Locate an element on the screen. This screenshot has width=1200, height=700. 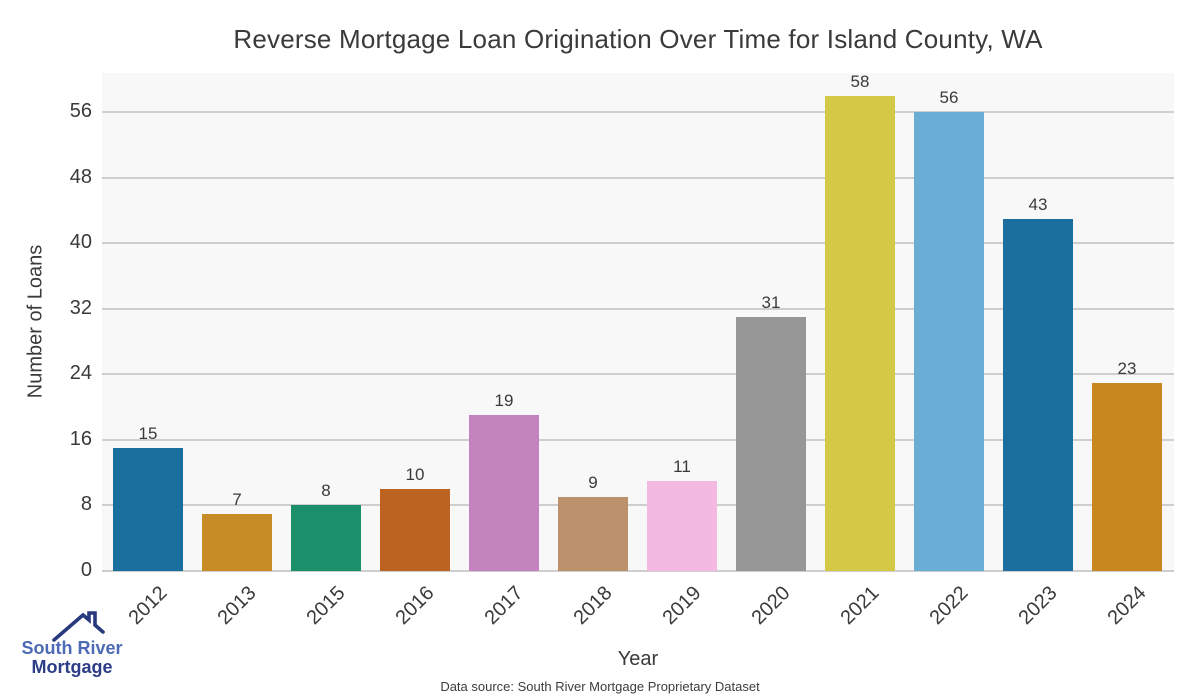
x-tick-label: 2016 is located at coordinates (415, 606).